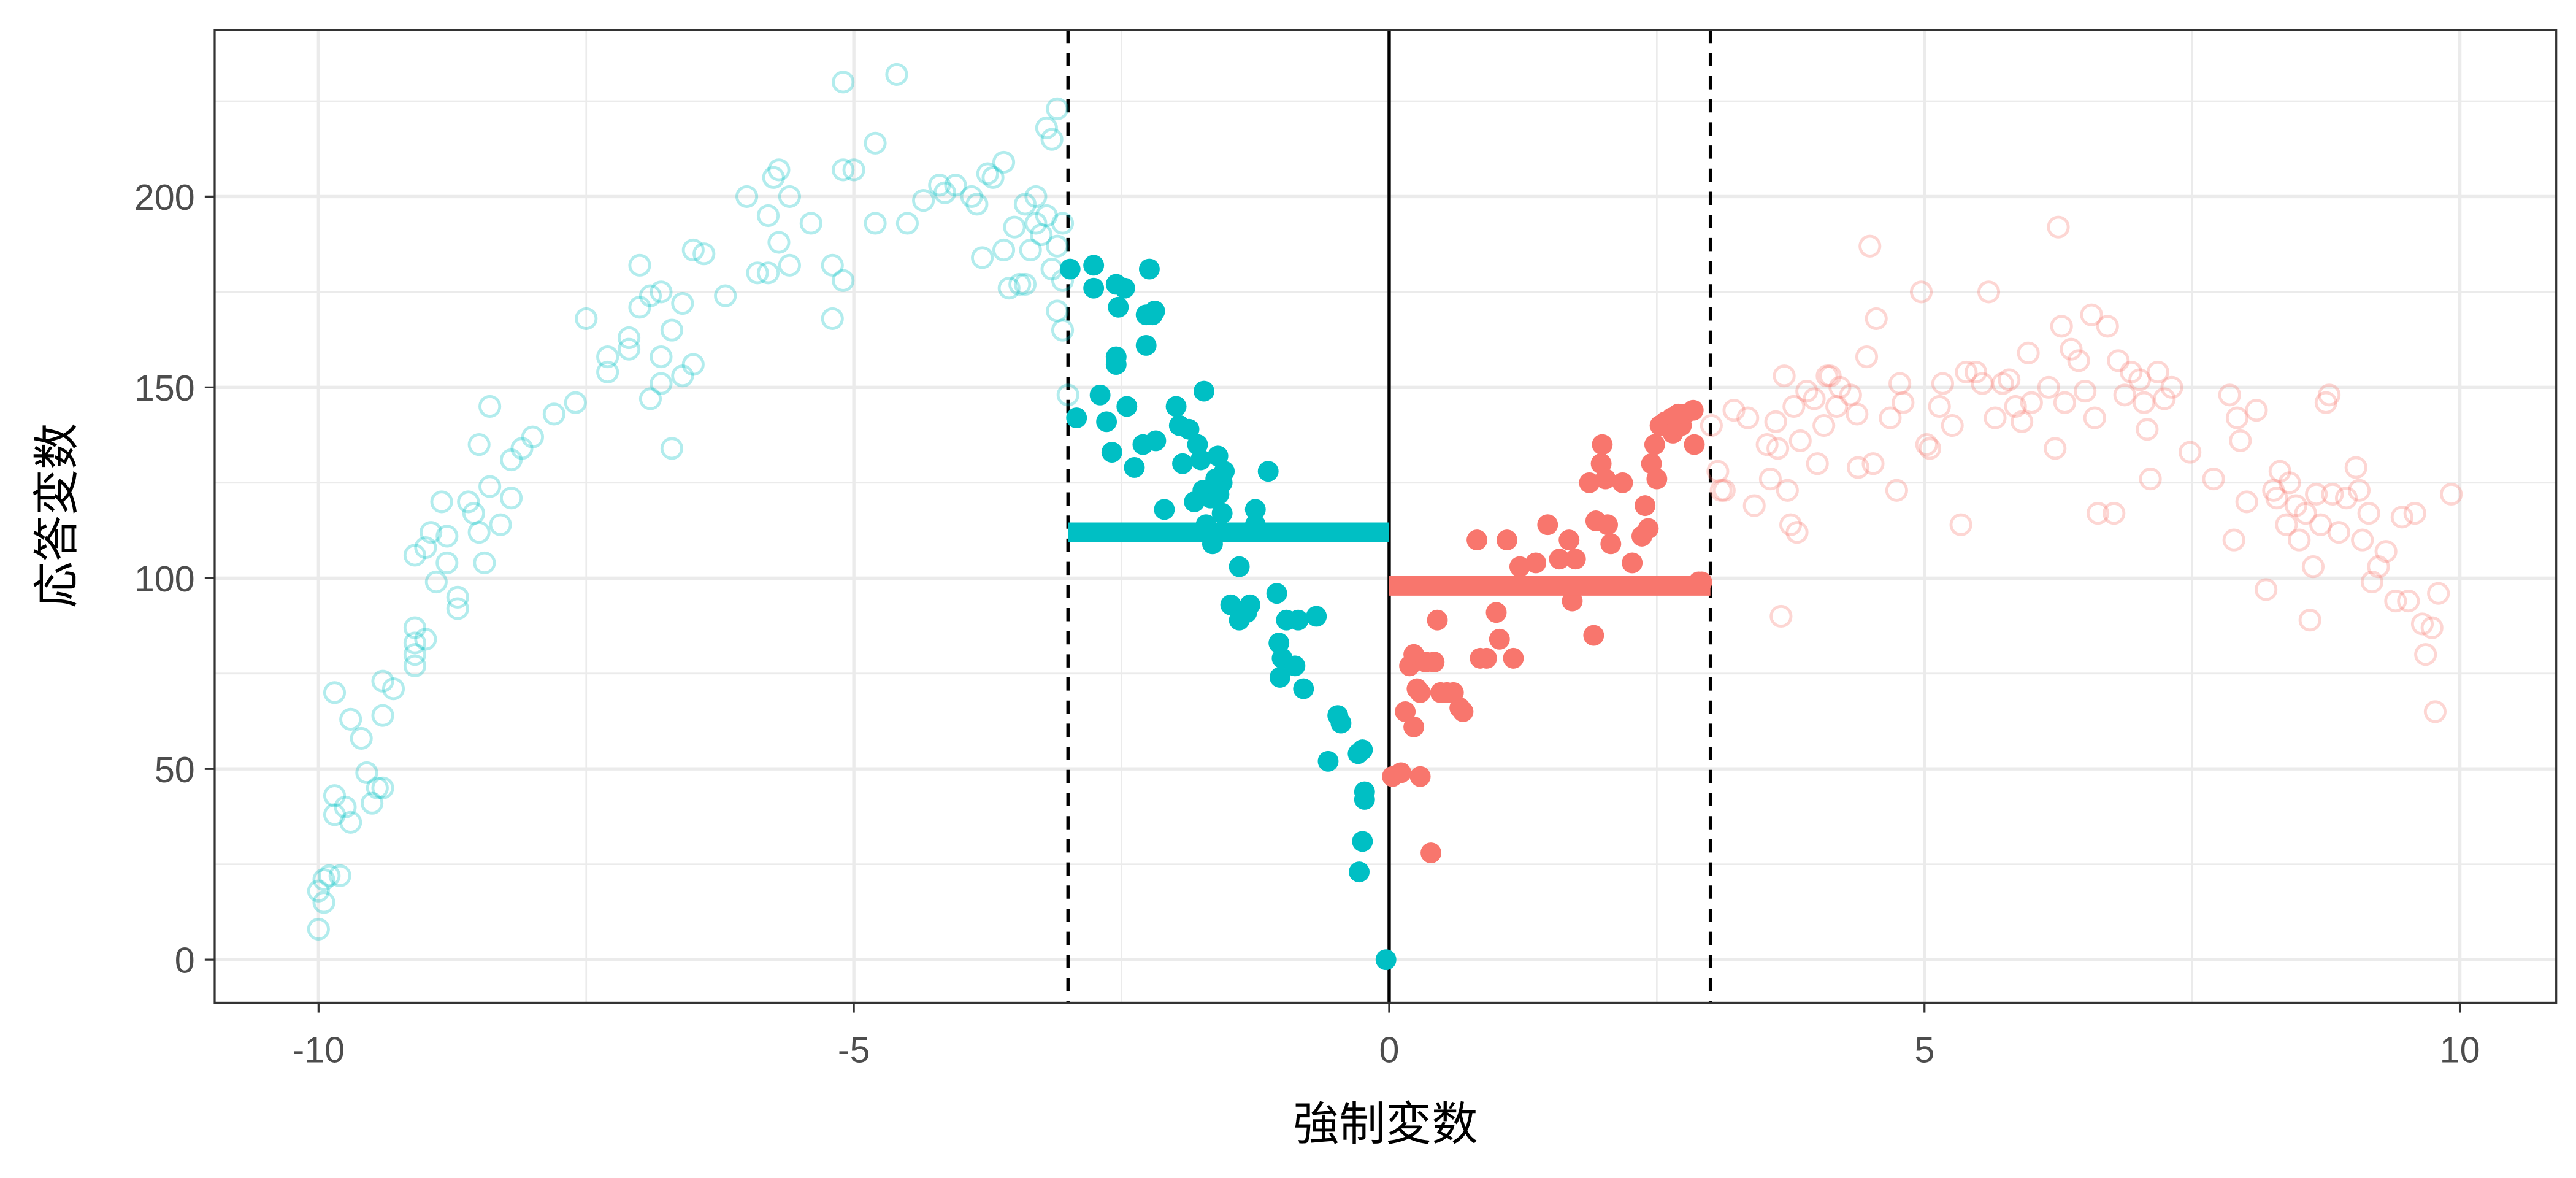 This screenshot has width=2576, height=1178. What do you see at coordinates (164, 198) in the screenshot?
I see `y-tick-label: 200` at bounding box center [164, 198].